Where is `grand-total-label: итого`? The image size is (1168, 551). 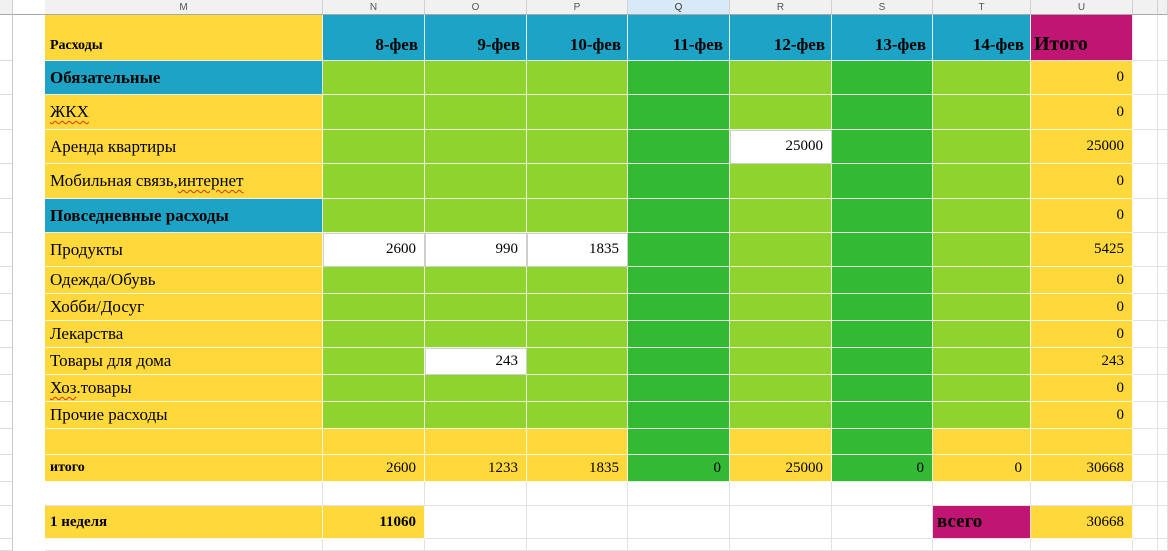 grand-total-label: итого is located at coordinates (184, 468).